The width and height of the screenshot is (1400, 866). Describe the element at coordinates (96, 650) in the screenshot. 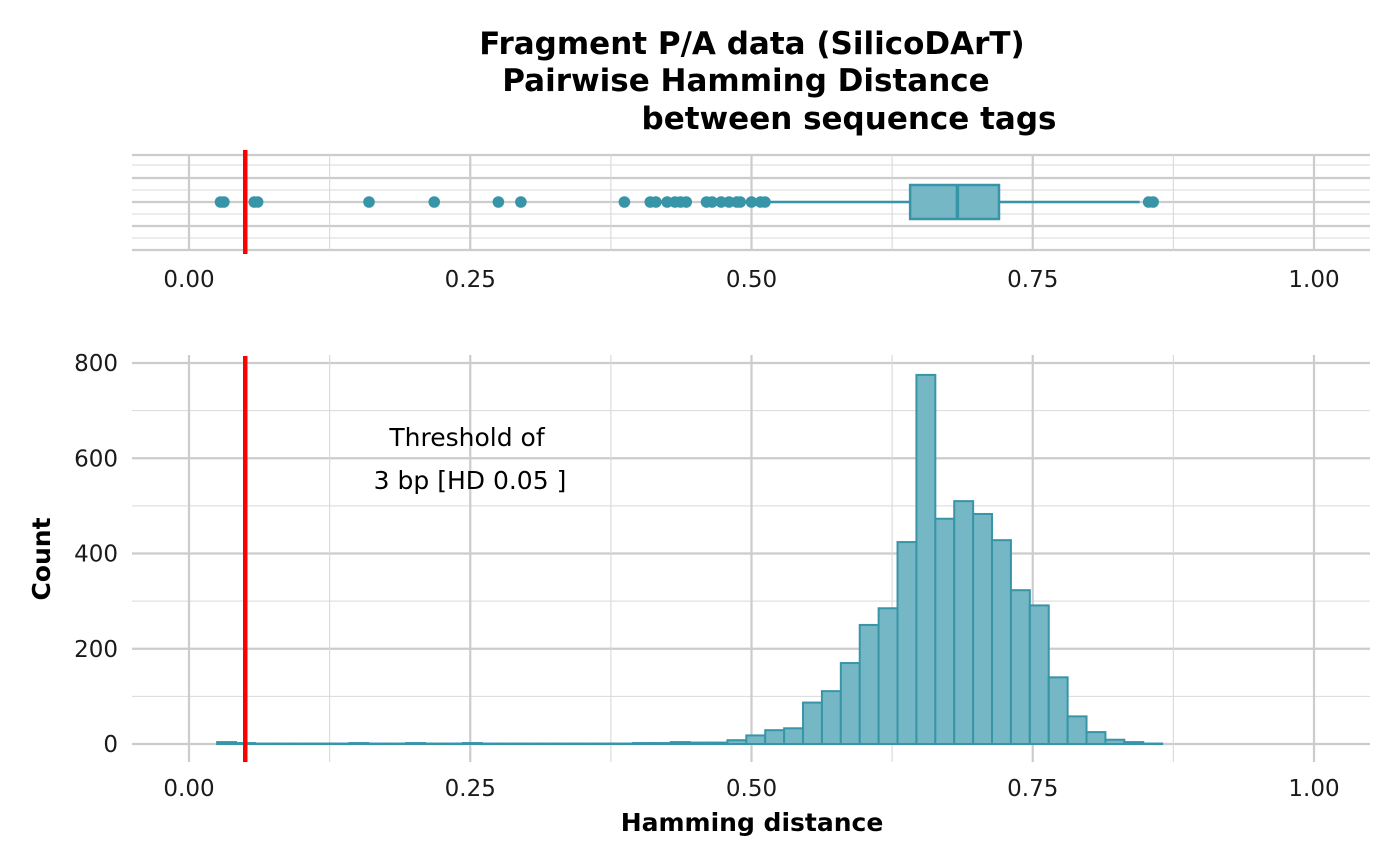

I see `histogram-y-tick-label: 200` at that location.